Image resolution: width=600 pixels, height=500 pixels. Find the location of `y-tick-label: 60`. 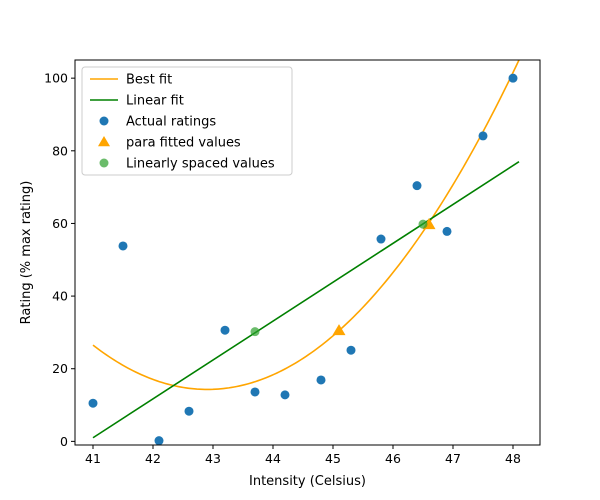

y-tick-label: 60 is located at coordinates (60, 223).